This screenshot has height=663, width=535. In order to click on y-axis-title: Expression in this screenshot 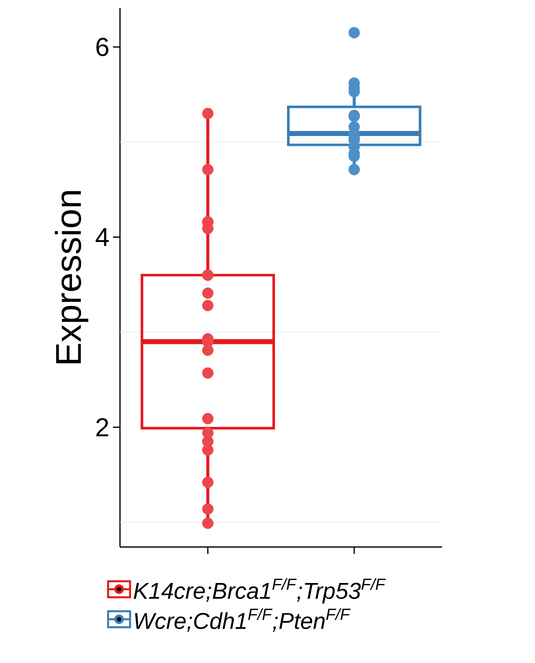, I will do `click(71, 277)`.